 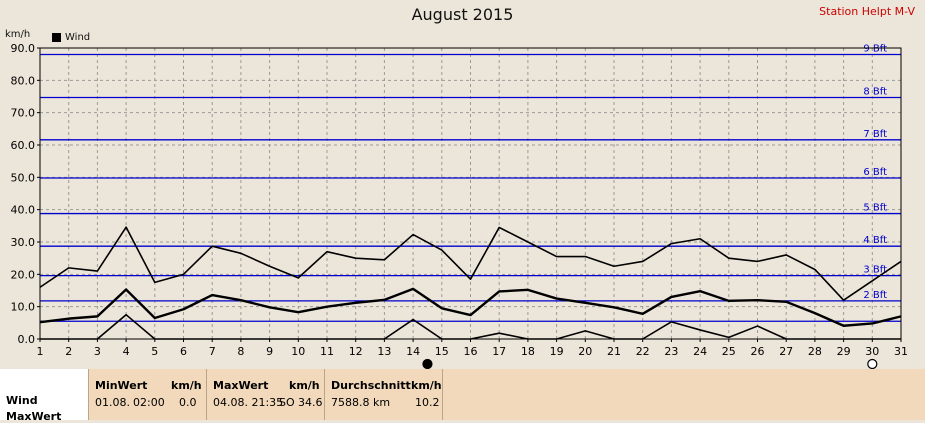 I want to click on y-tick-label-5: 50.0, so click(x=23, y=177).